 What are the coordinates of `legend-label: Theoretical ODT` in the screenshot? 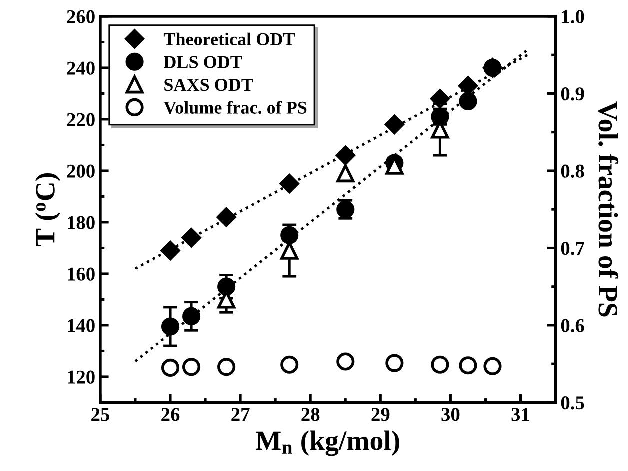 It's located at (229, 39).